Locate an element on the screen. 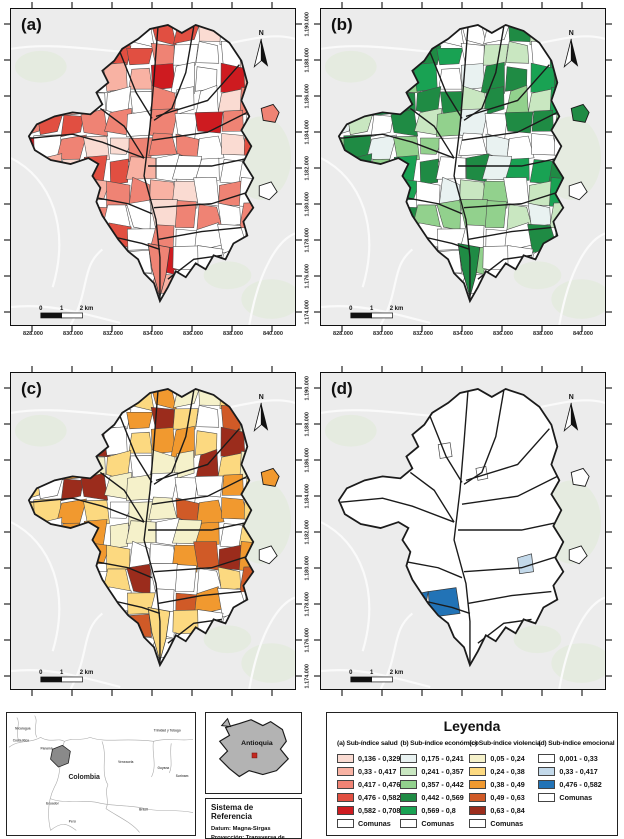  legend-range-label: 0,33 - 0,417 is located at coordinates (377, 771).